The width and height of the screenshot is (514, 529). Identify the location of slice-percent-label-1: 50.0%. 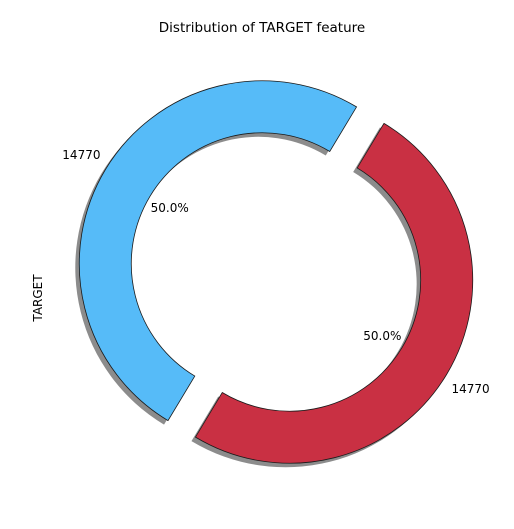
(170, 208).